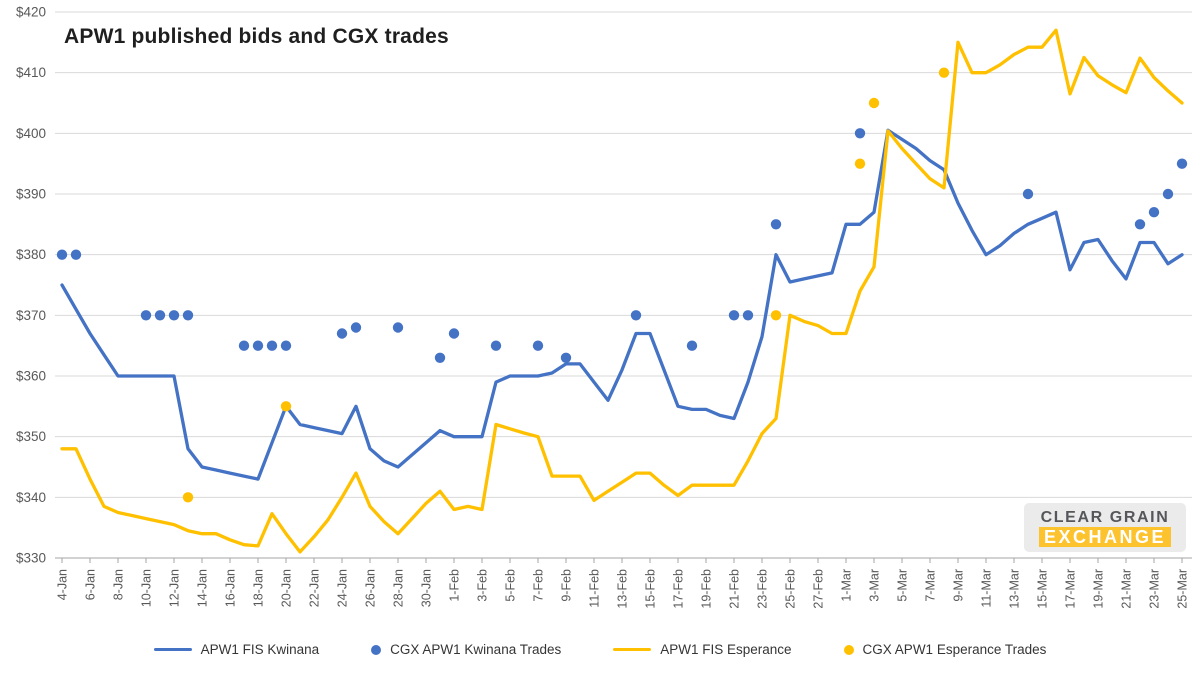  What do you see at coordinates (31, 558) in the screenshot?
I see `y-axis-label: $330` at bounding box center [31, 558].